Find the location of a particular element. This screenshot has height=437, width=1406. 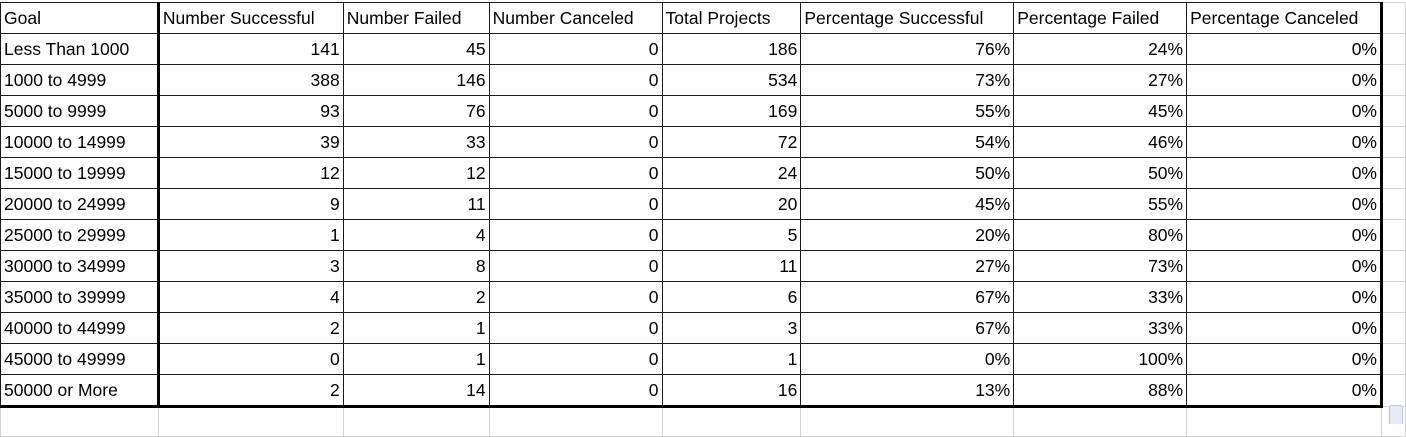

cell-percentage-successful: 0% is located at coordinates (907, 359).